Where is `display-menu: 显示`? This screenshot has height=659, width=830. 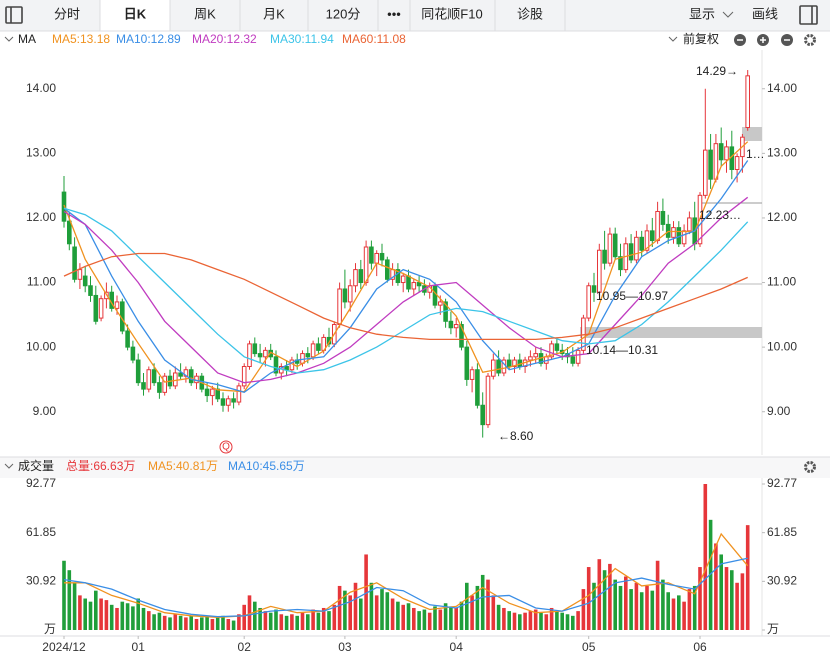 display-menu: 显示 is located at coordinates (702, 13).